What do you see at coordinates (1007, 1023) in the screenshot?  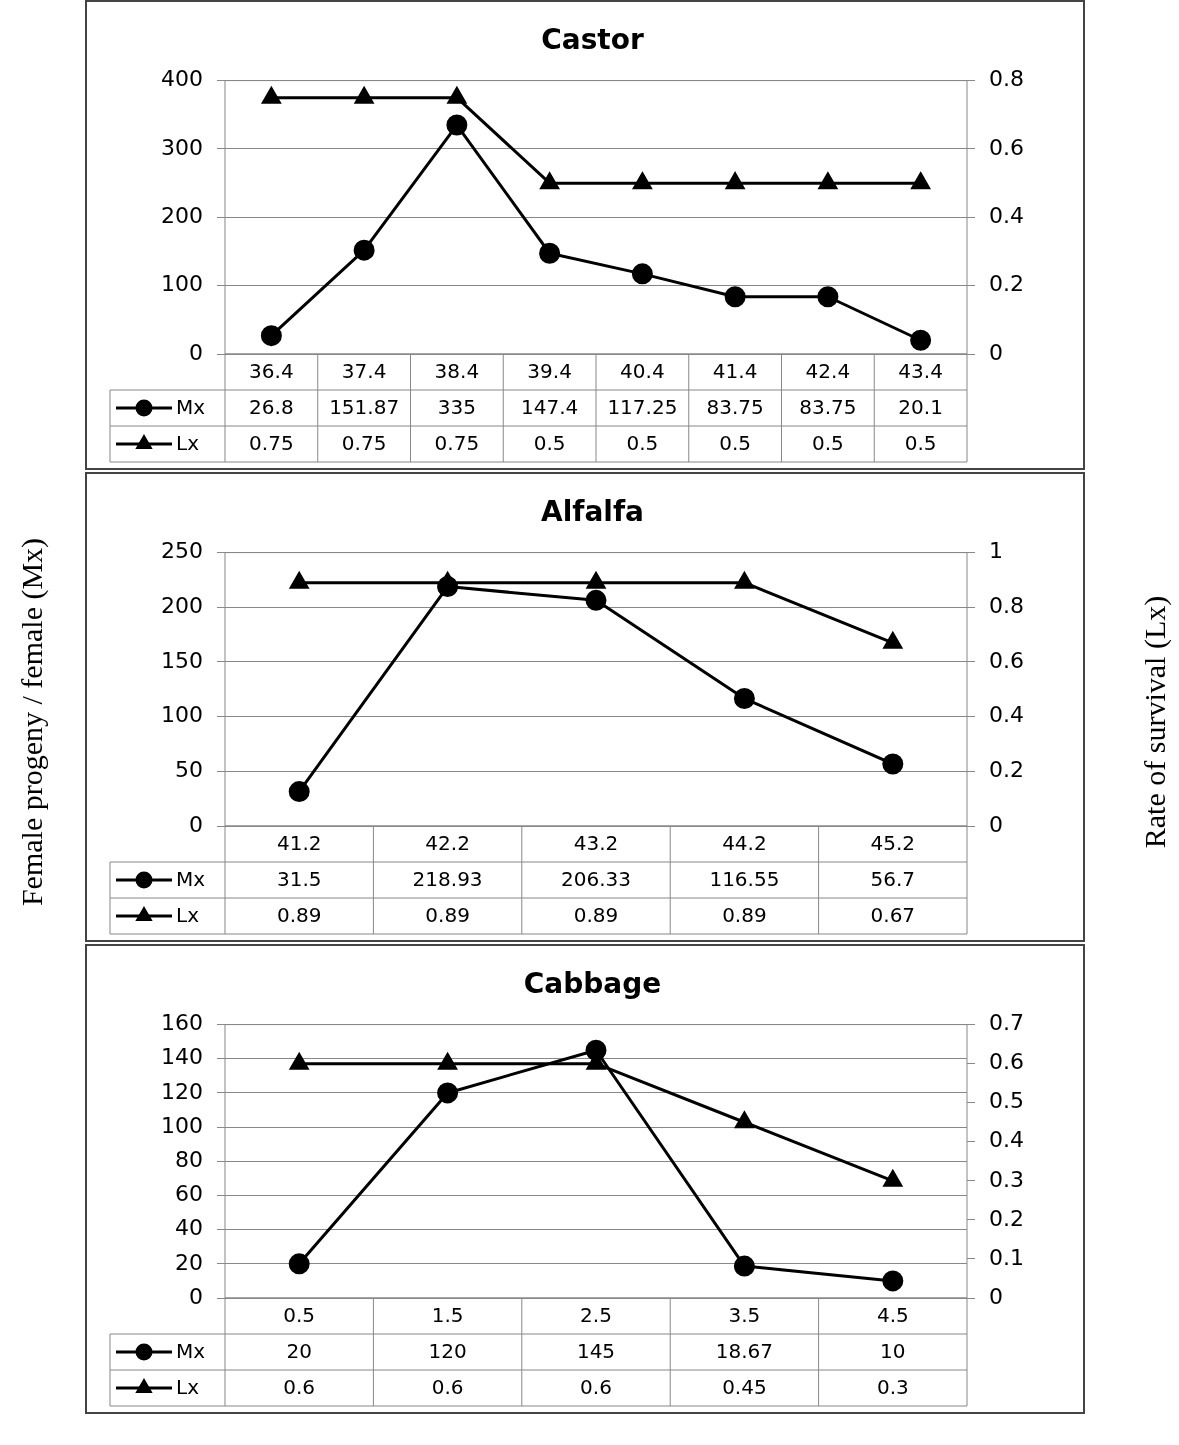 I see `y2-tick-label: 0.7` at bounding box center [1007, 1023].